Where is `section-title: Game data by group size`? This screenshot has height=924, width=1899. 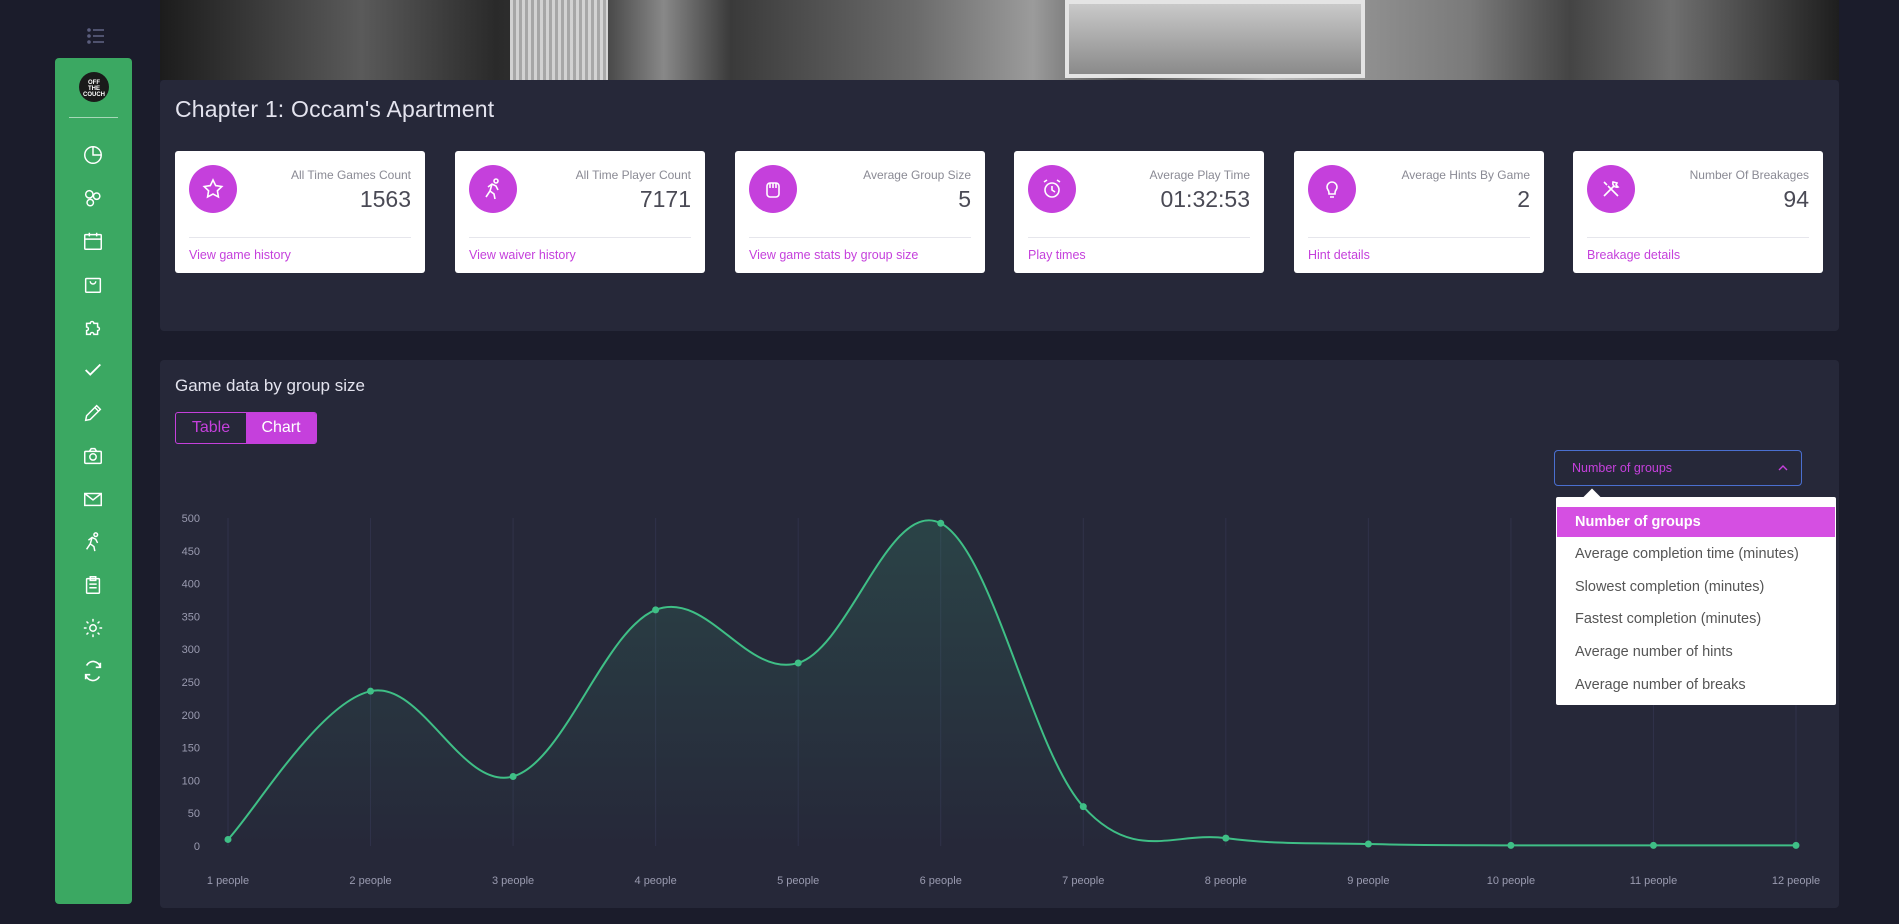 section-title: Game data by group size is located at coordinates (270, 385).